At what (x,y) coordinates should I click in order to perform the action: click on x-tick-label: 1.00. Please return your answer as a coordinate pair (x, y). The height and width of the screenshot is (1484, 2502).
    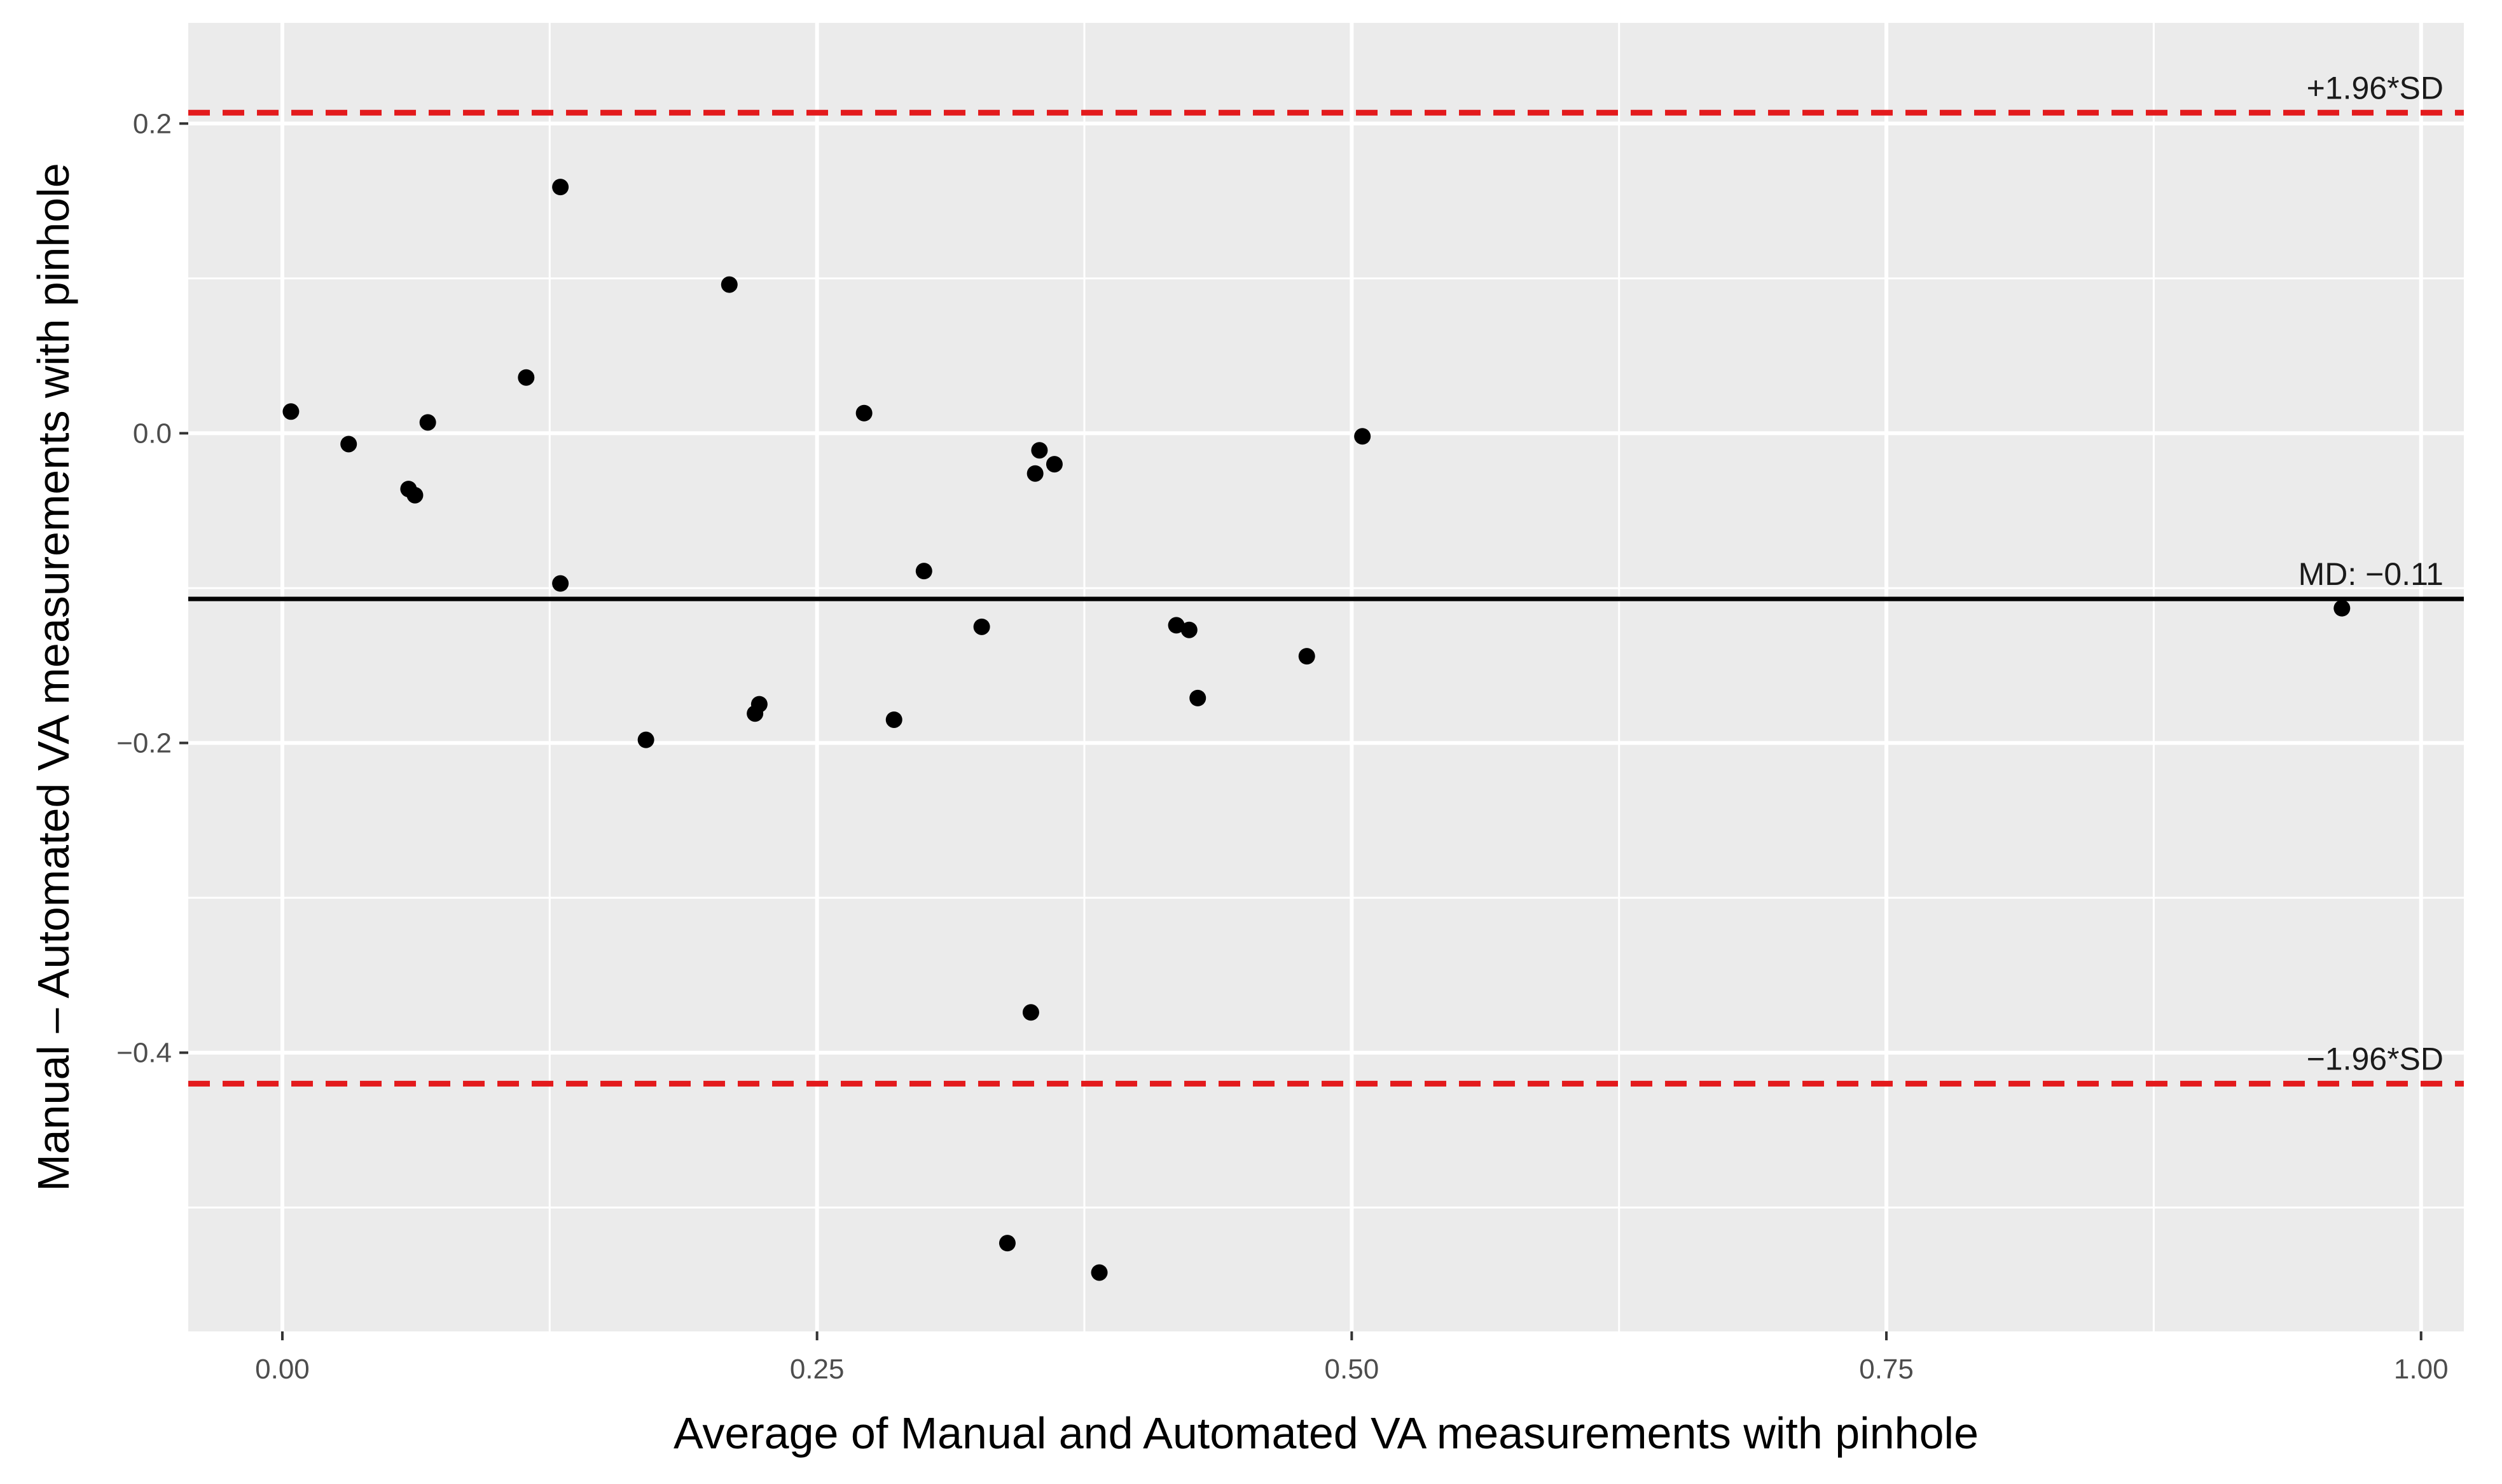
    Looking at the image, I should click on (2421, 1370).